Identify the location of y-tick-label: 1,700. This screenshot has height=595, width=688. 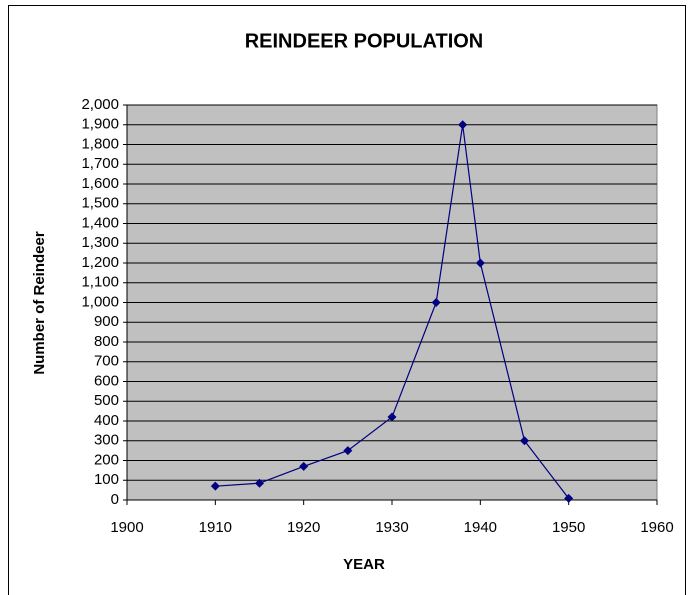
(100, 163).